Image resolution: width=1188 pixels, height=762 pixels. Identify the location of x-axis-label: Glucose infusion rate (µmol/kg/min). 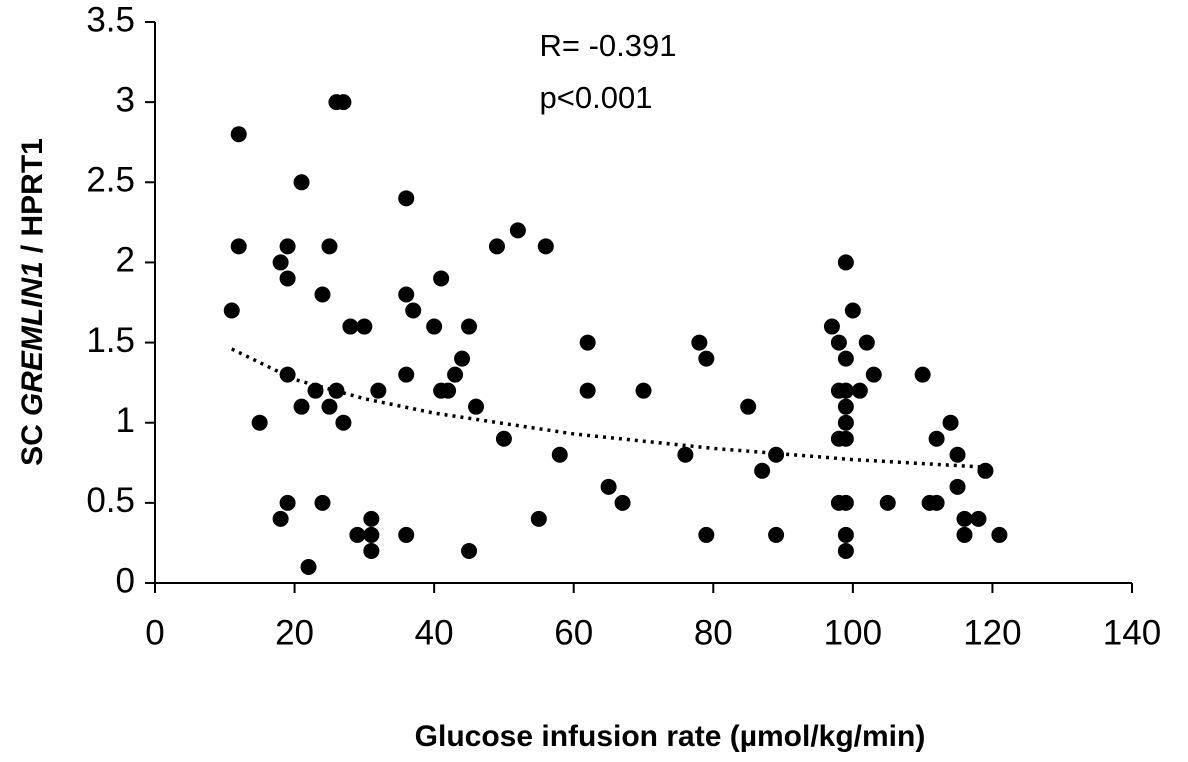
(670, 736).